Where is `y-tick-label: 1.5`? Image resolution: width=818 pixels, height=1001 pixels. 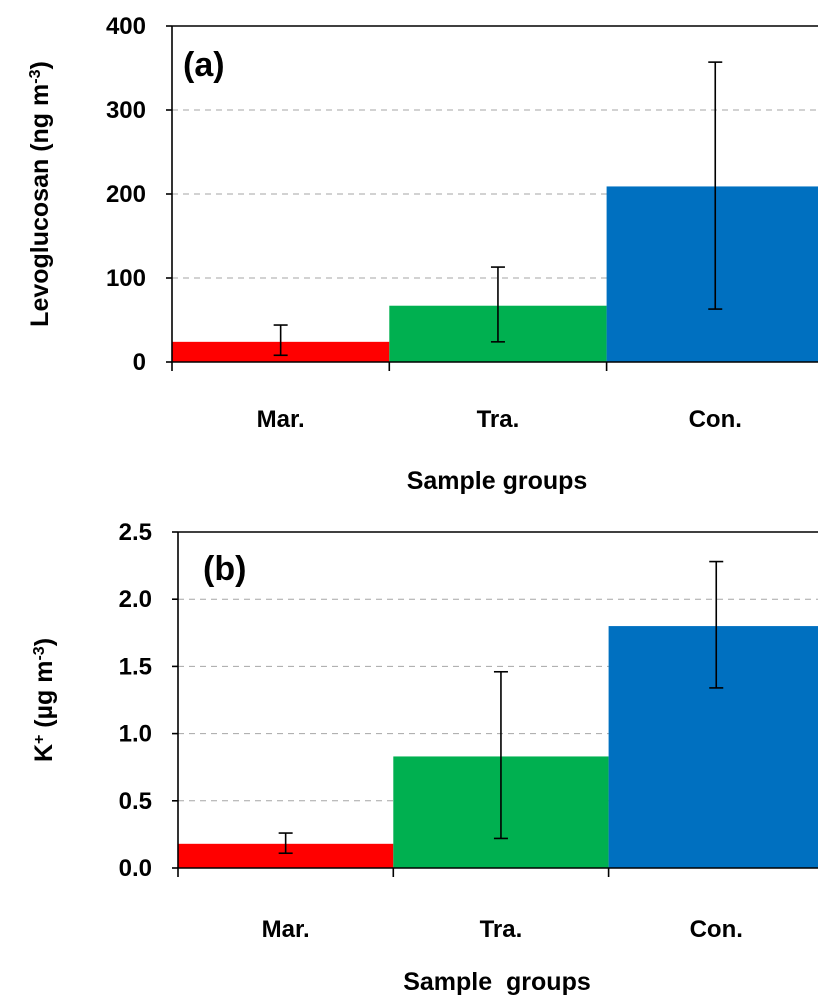 y-tick-label: 1.5 is located at coordinates (135, 666).